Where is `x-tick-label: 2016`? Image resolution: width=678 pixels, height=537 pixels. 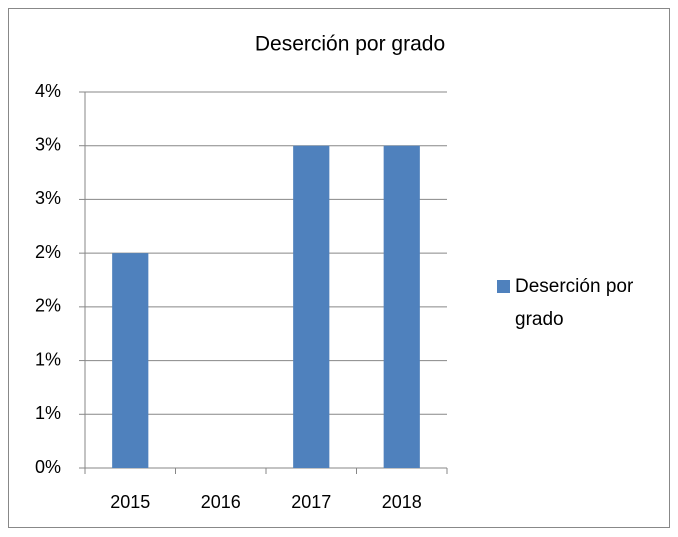
x-tick-label: 2016 is located at coordinates (221, 502).